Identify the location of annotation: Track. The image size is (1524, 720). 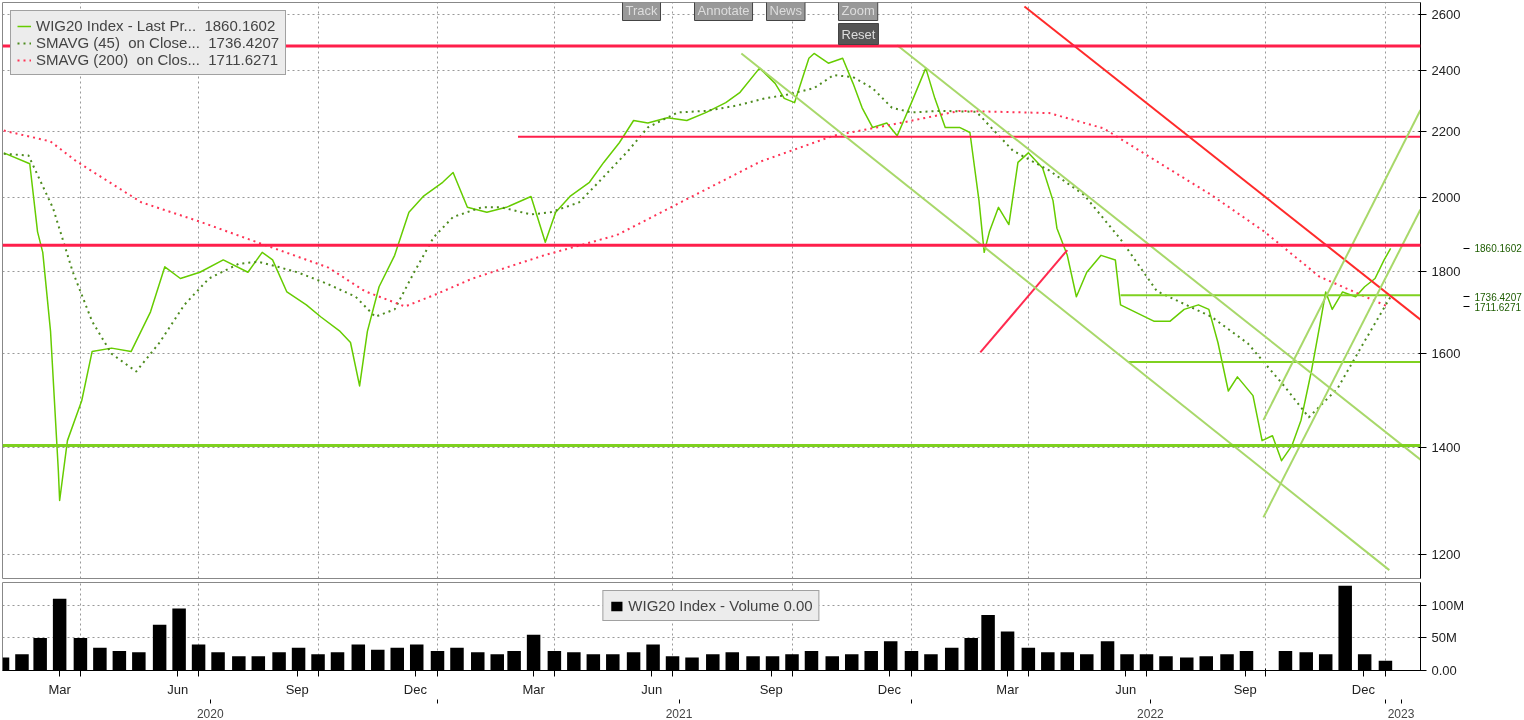
(642, 10).